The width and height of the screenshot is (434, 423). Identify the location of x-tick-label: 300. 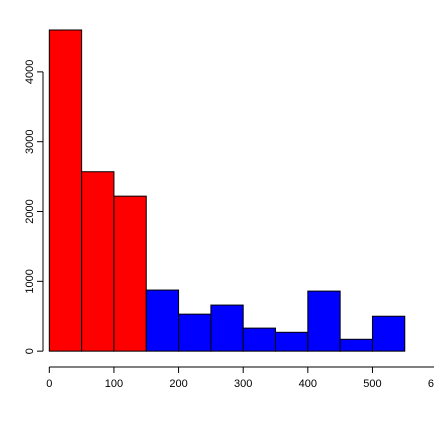
(243, 384).